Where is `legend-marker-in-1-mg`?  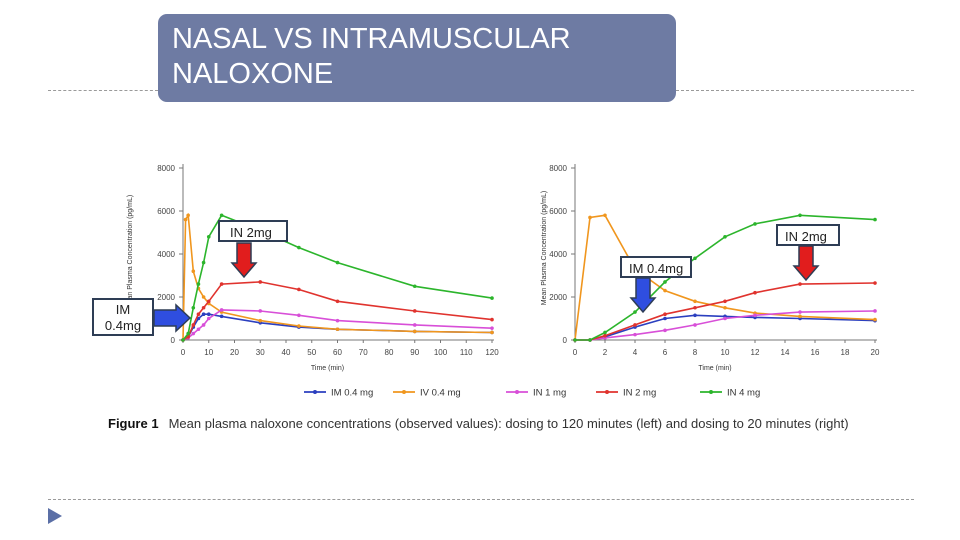
legend-marker-in-1-mg is located at coordinates (517, 392).